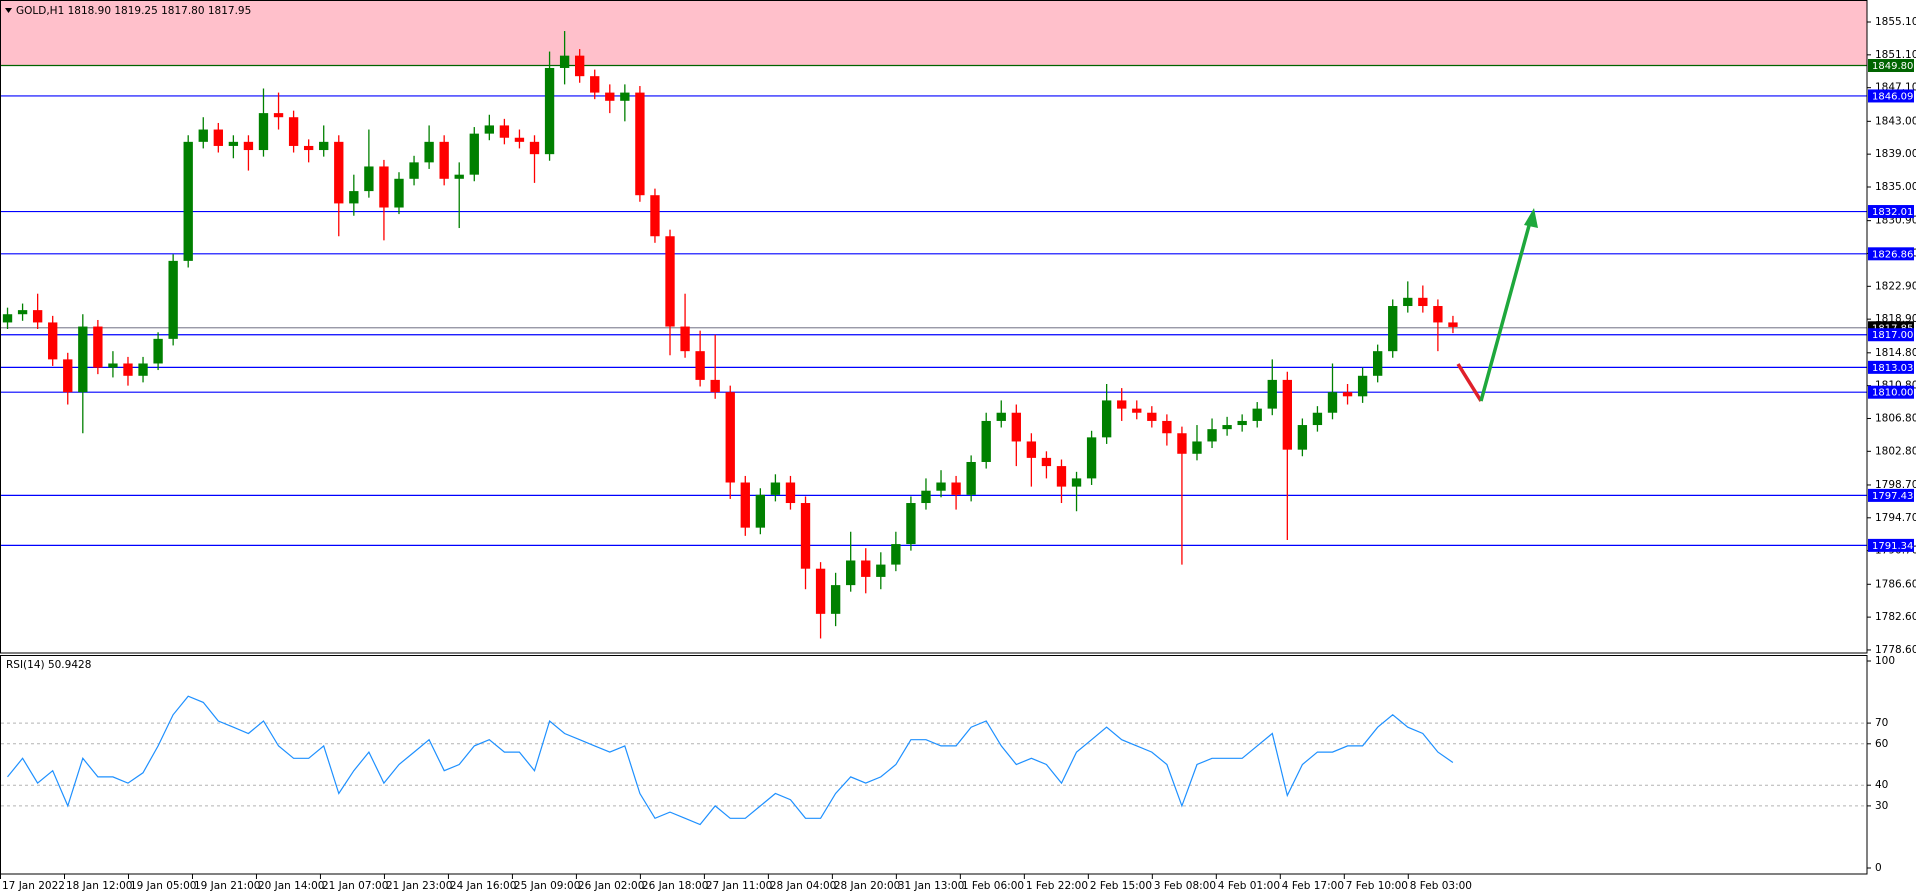 This screenshot has height=896, width=1916. What do you see at coordinates (419, 886) in the screenshot?
I see `x-tick-label: 21 Jan 23:00` at bounding box center [419, 886].